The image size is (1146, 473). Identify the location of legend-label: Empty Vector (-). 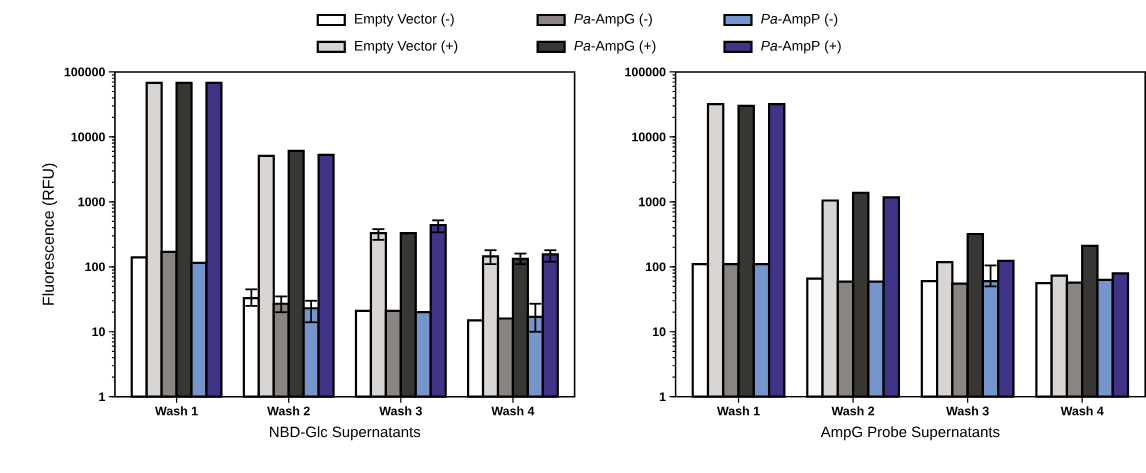
(404, 20).